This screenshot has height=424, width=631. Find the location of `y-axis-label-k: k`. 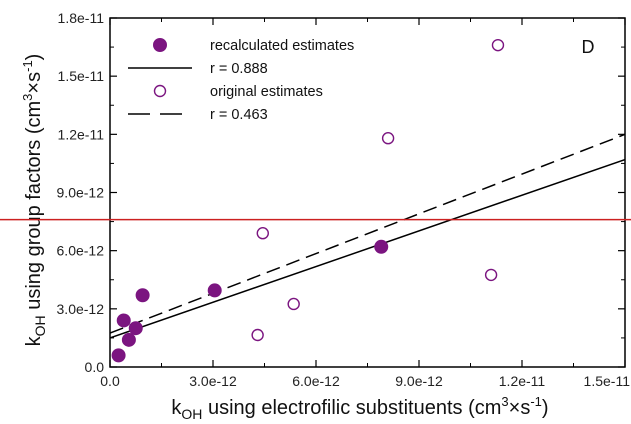

y-axis-label-k: k is located at coordinates (34, 340).